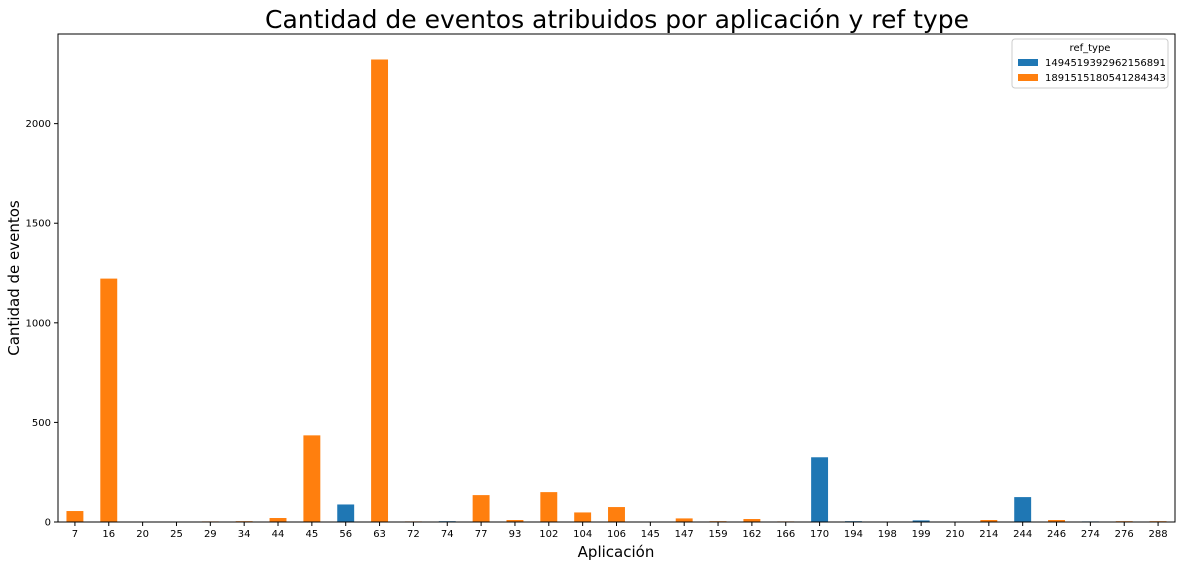 The image size is (1185, 567). What do you see at coordinates (379, 534) in the screenshot?
I see `x-tick-label-63: 63` at bounding box center [379, 534].